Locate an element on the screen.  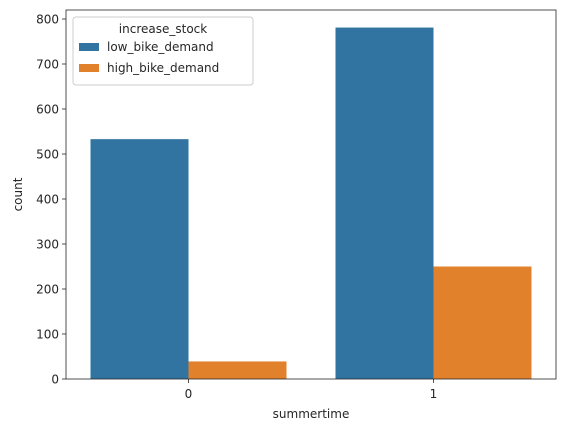
legend-label-high_bike_demand: high_bike_demand is located at coordinates (163, 68).